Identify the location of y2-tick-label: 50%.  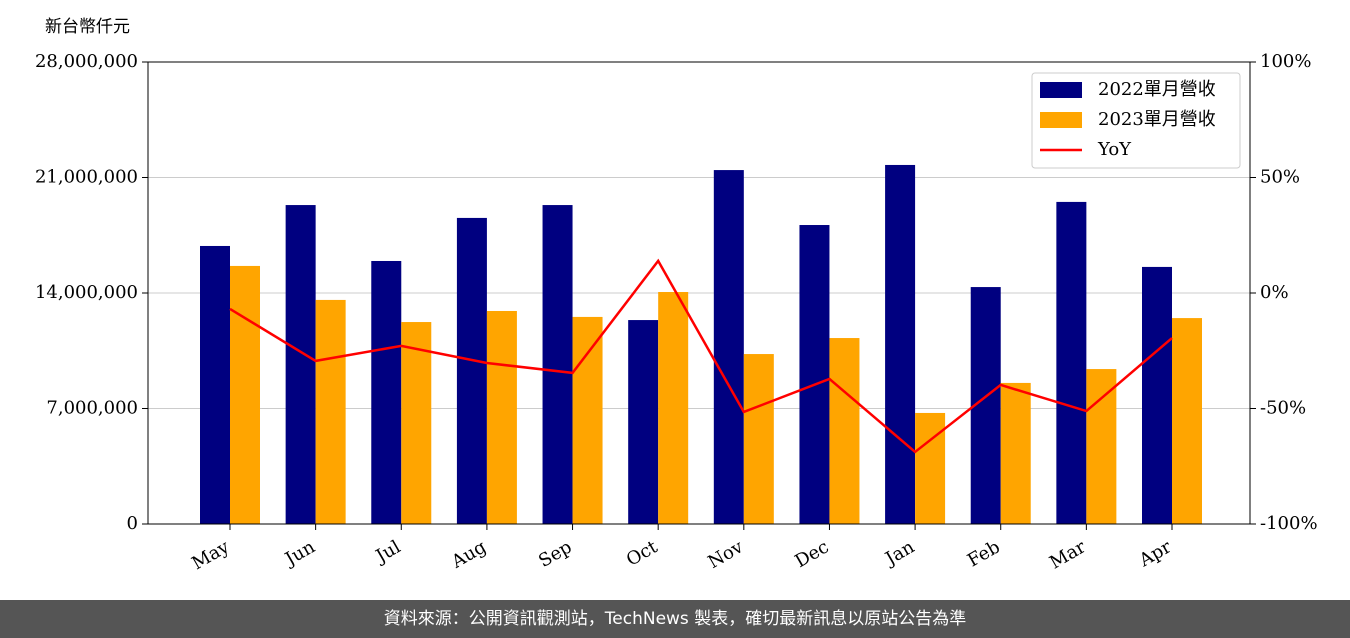
(1280, 177).